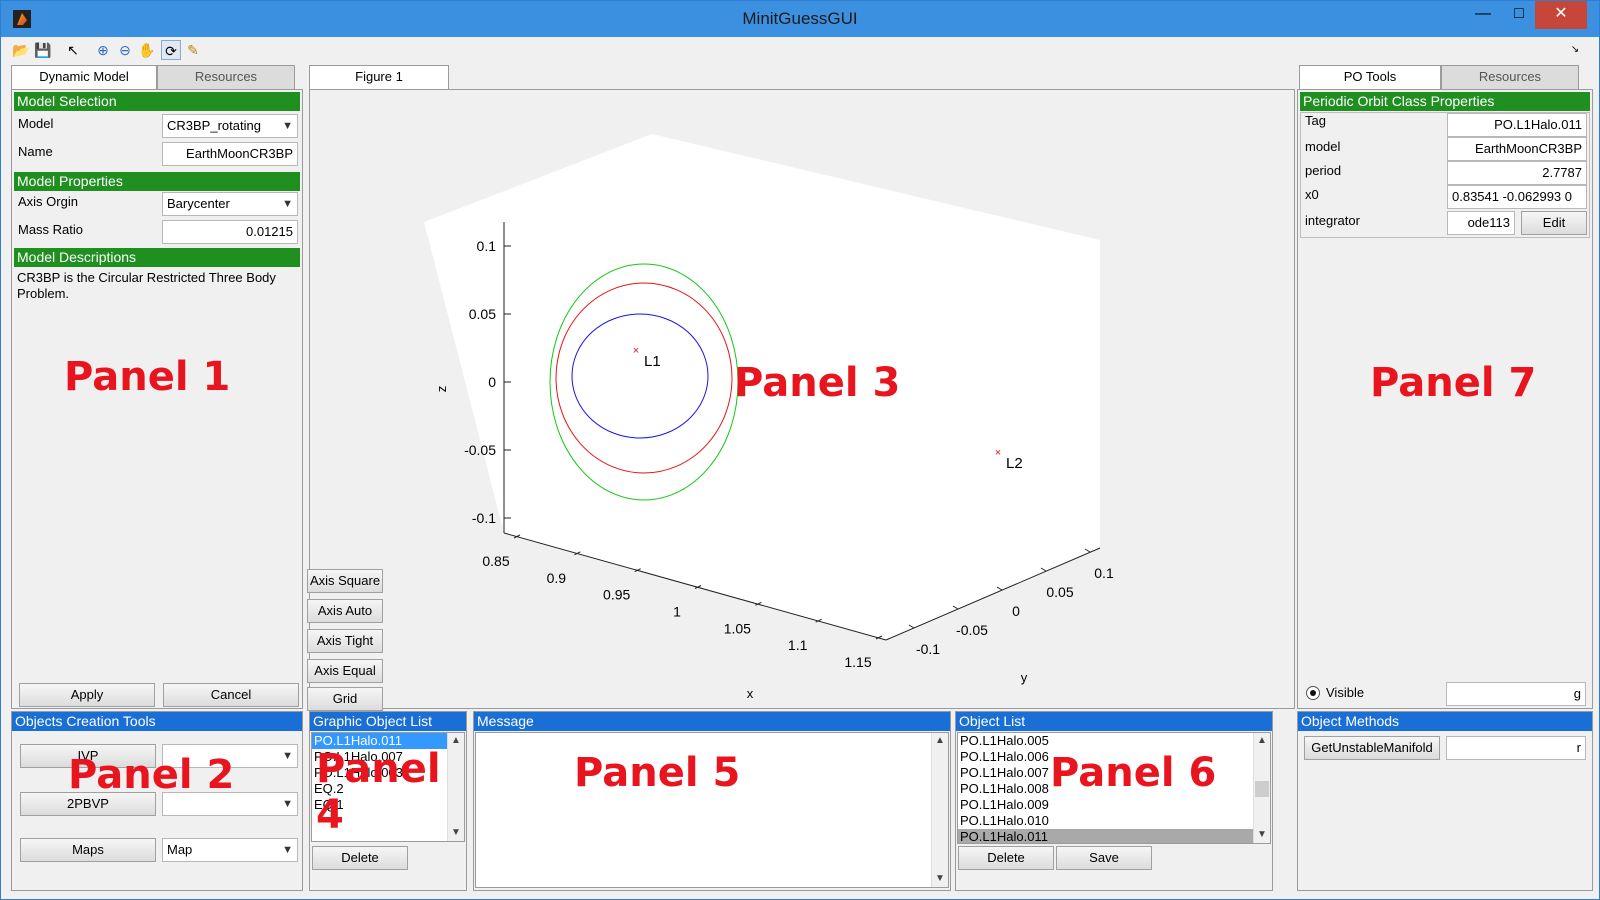 This screenshot has height=900, width=1600. I want to click on model-prop-field: EarthMoonCR3BP, so click(1517, 149).